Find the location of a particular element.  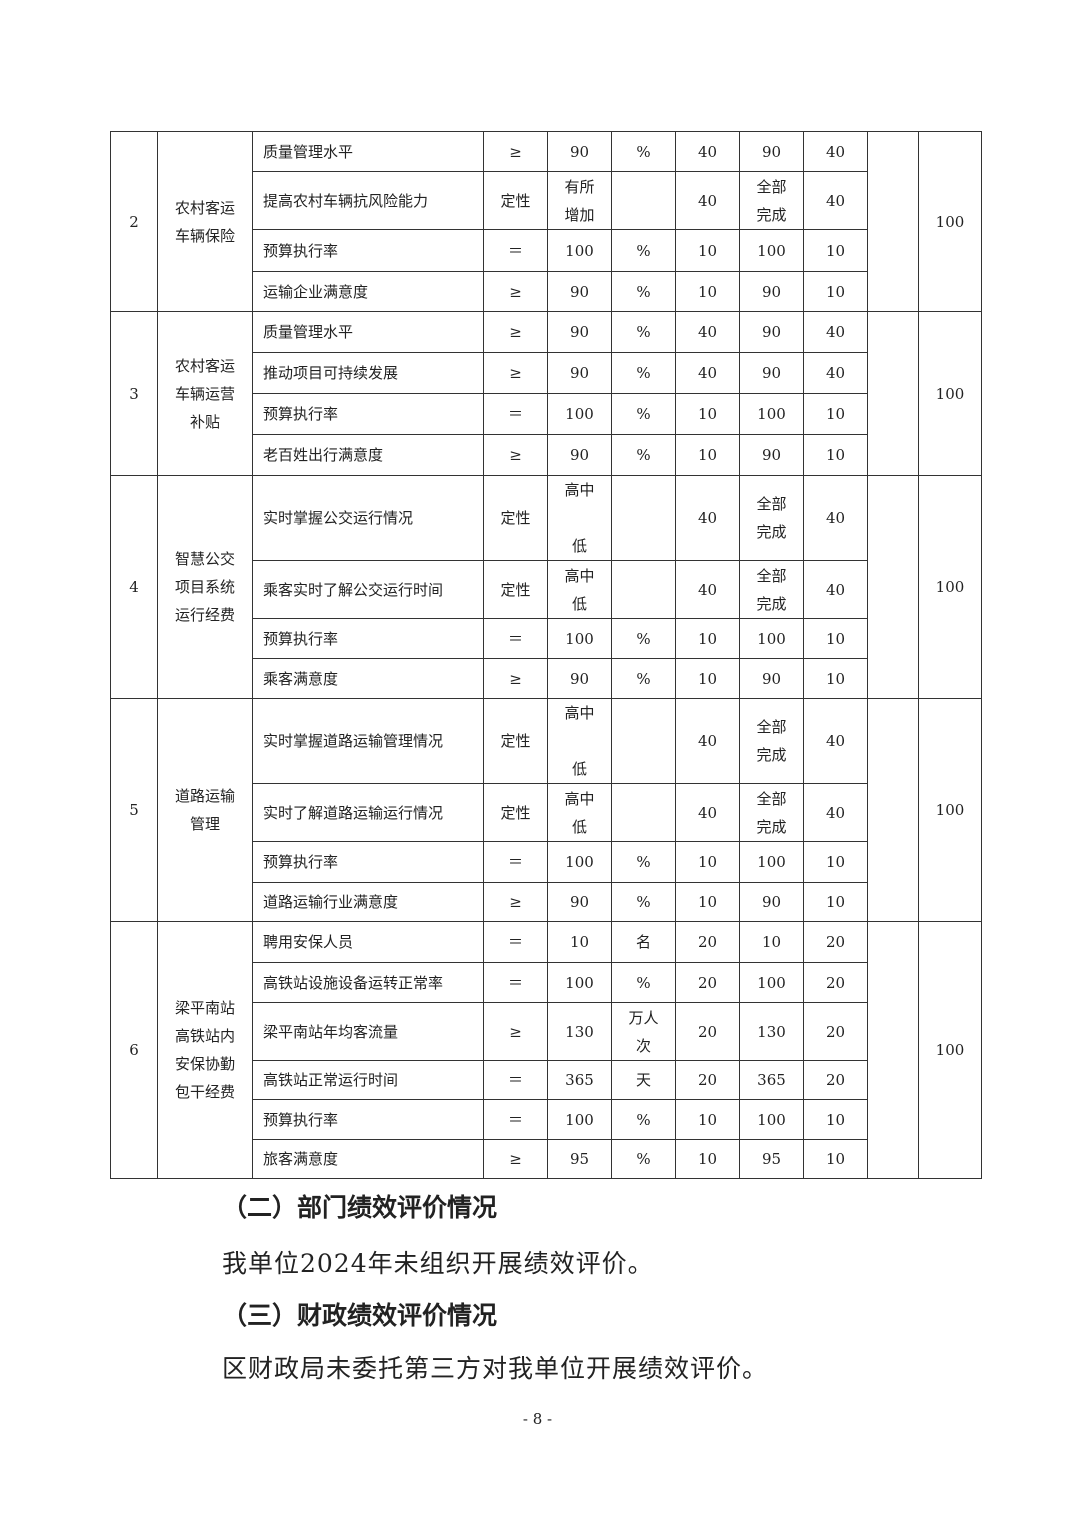

section-text-dept: 我单位2024年未组织开展绩效评价。 is located at coordinates (438, 1263).